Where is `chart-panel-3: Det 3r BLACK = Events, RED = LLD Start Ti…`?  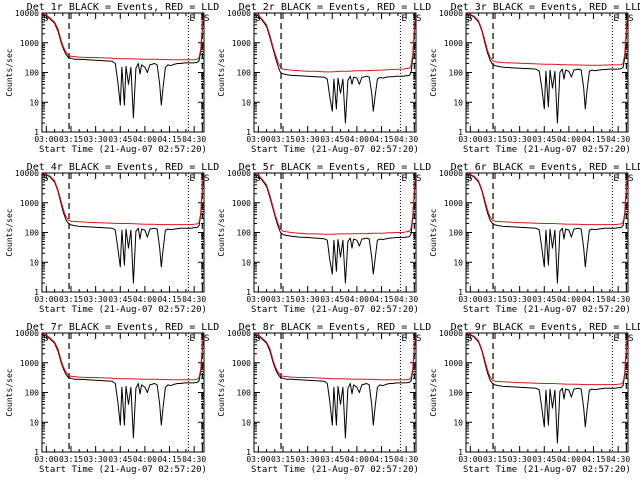 chart-panel-3: Det 3r BLACK = Events, RED = LLD Start Ti… is located at coordinates (534, 78).